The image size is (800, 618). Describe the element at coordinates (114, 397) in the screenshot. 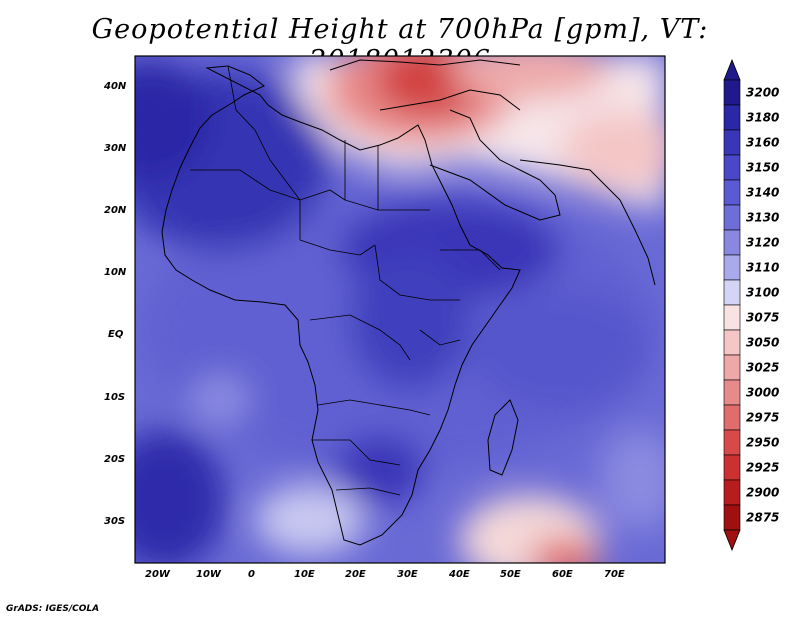

I see `lat-label: 10S` at that location.